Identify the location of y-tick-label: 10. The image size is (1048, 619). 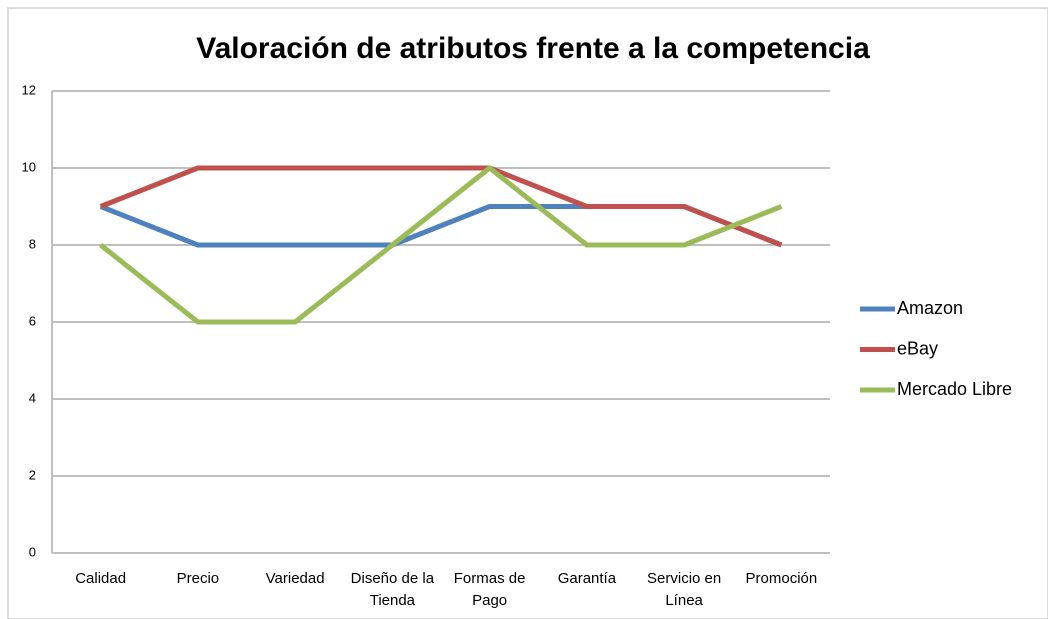
(29, 166).